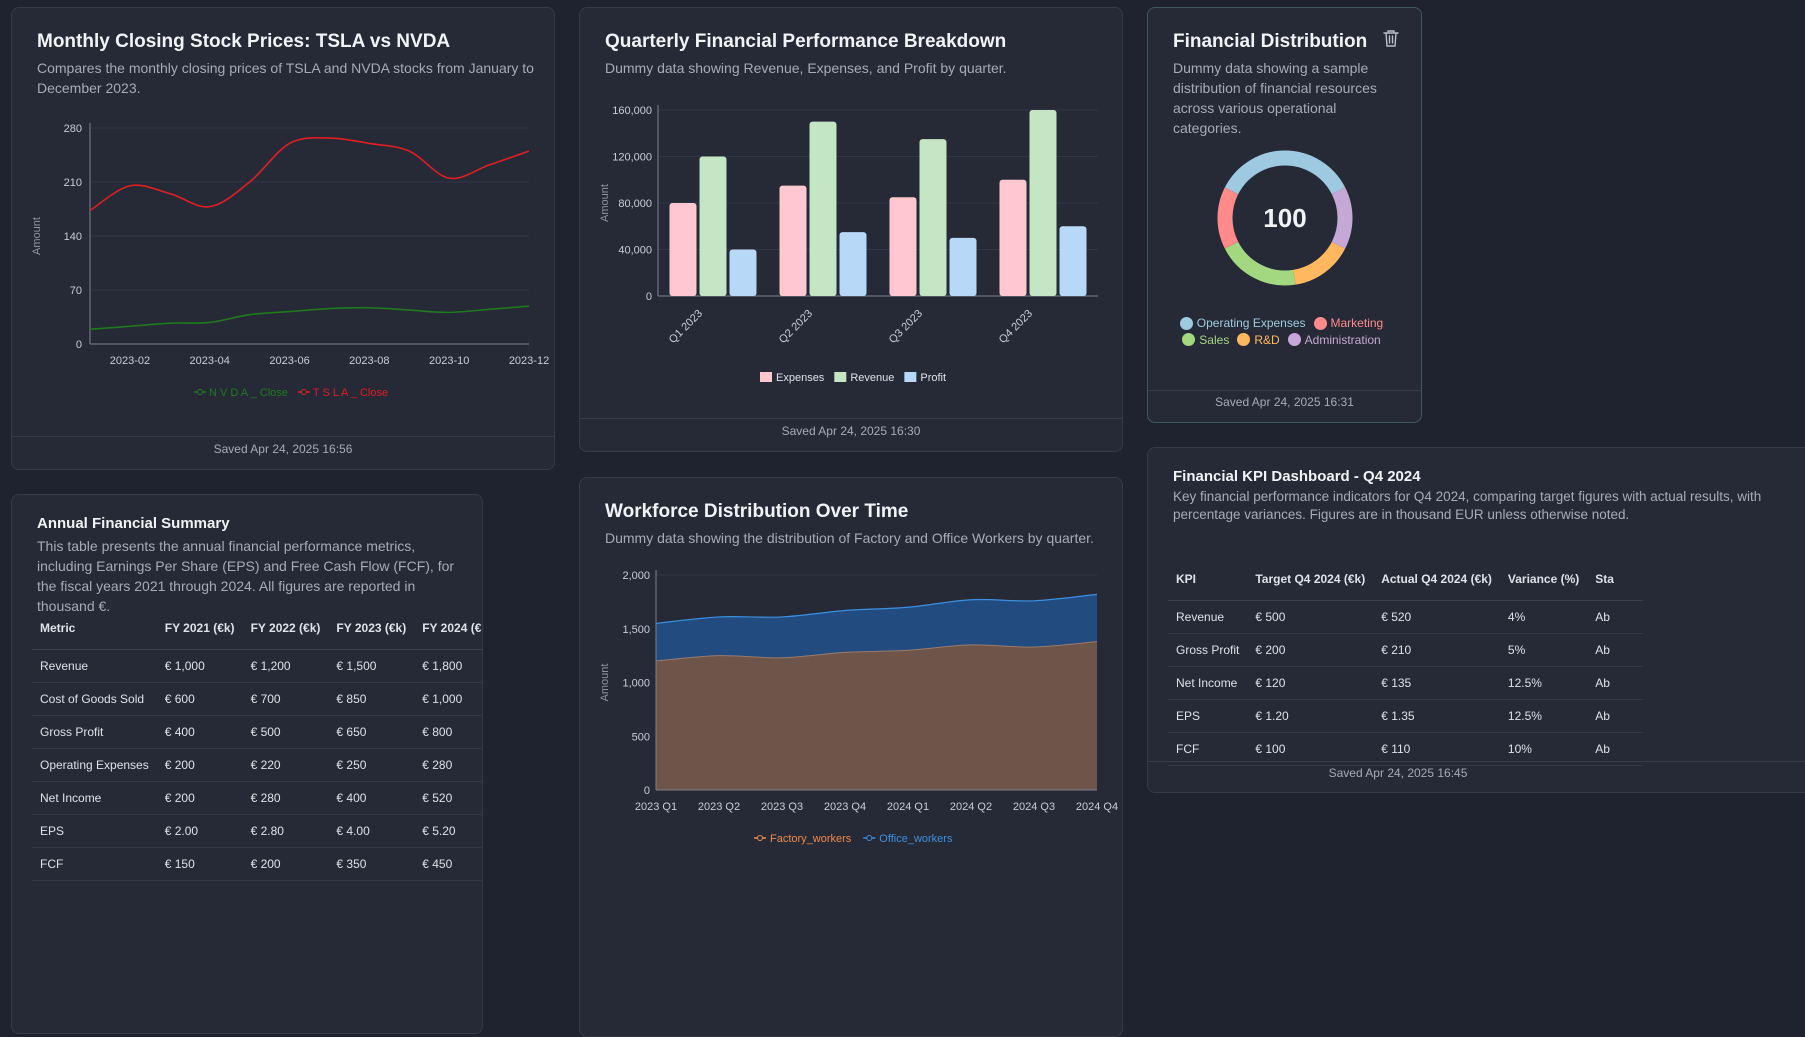 This screenshot has width=1805, height=1037. I want to click on workforce-legend-label: Office_workers, so click(916, 839).